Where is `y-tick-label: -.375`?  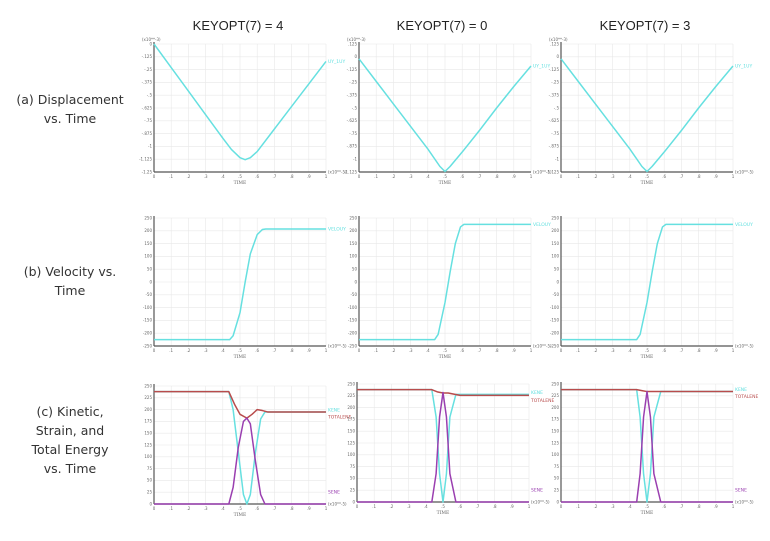 y-tick-label: -.375 is located at coordinates (147, 82).